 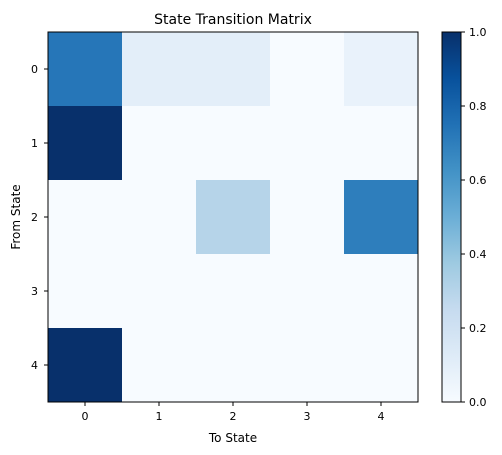 I want to click on colorbar-frame, so click(x=451, y=217).